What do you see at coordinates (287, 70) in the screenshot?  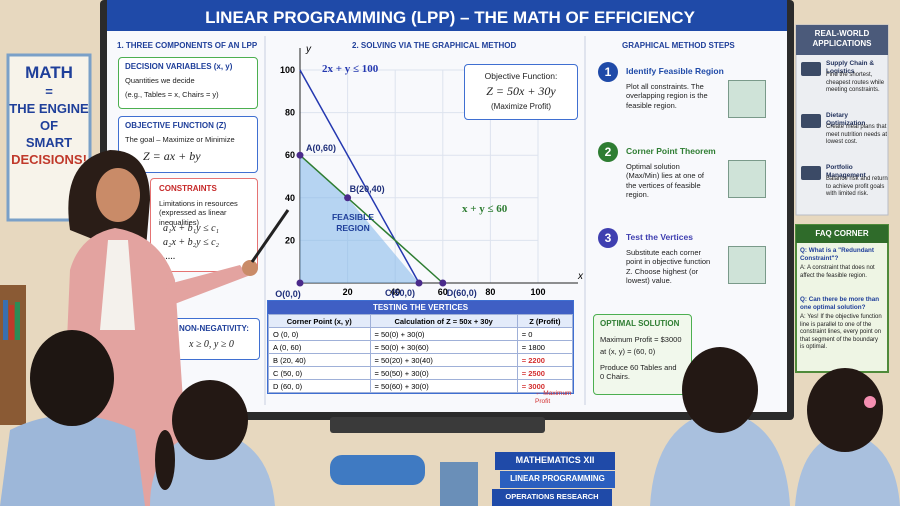 I see `y-tick-label: 100` at bounding box center [287, 70].